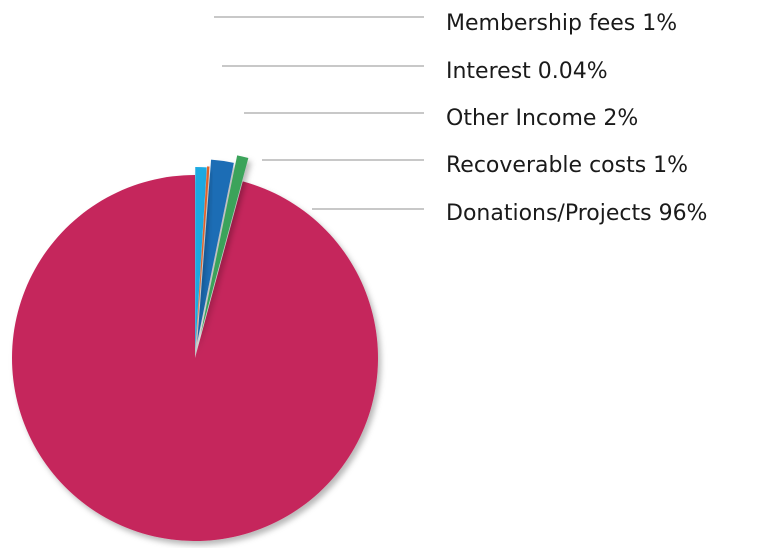 This screenshot has height=552, width=776. I want to click on pie-slice-membership-fees, so click(201, 259).